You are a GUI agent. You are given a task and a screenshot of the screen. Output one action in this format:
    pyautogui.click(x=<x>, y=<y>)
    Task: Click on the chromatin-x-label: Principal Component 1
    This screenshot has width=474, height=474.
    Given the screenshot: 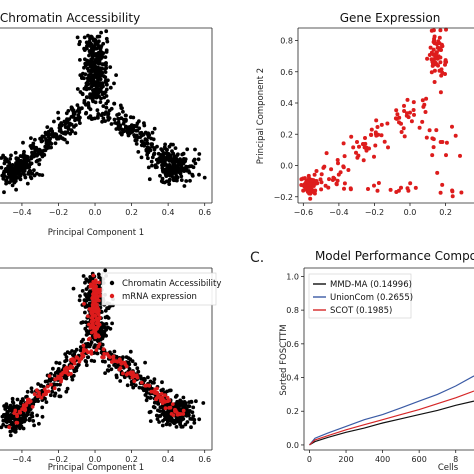 What is the action you would take?
    pyautogui.click(x=96, y=233)
    